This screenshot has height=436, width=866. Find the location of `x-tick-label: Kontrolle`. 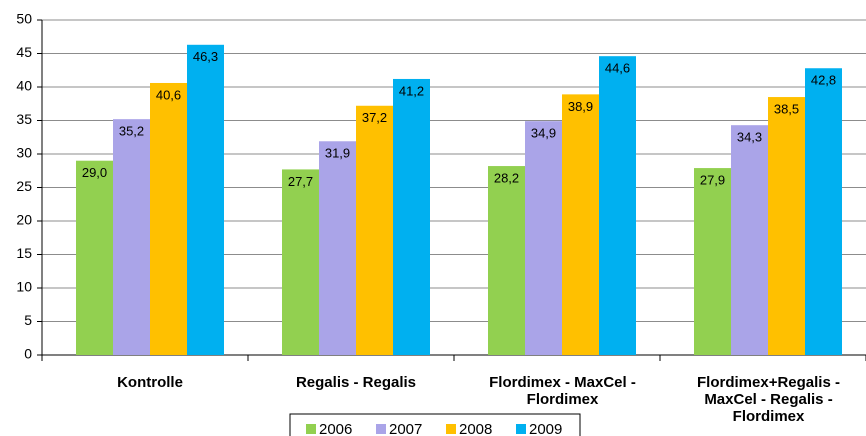

x-tick-label: Kontrolle is located at coordinates (150, 382).